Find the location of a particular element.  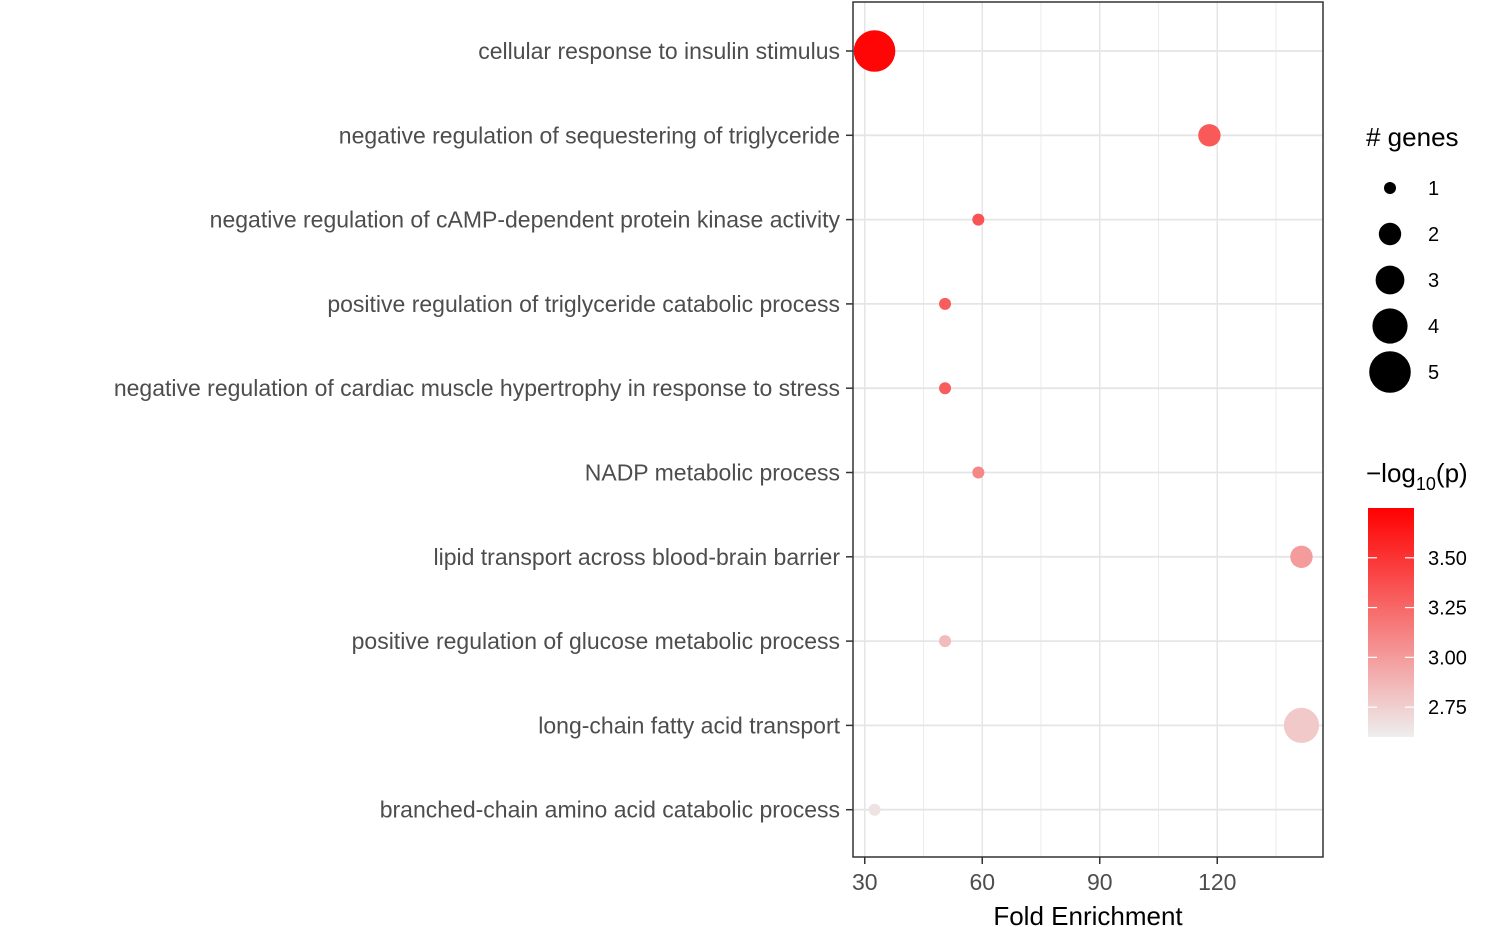

size-legend: # genes 1 2 3 4 5 is located at coordinates (1412, 257).